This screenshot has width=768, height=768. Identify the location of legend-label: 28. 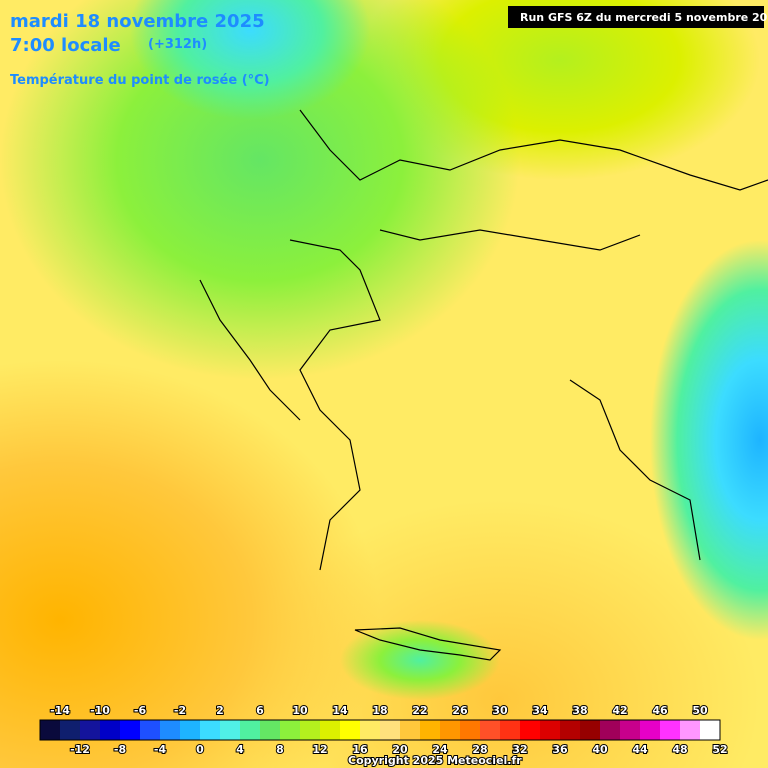
(479, 749).